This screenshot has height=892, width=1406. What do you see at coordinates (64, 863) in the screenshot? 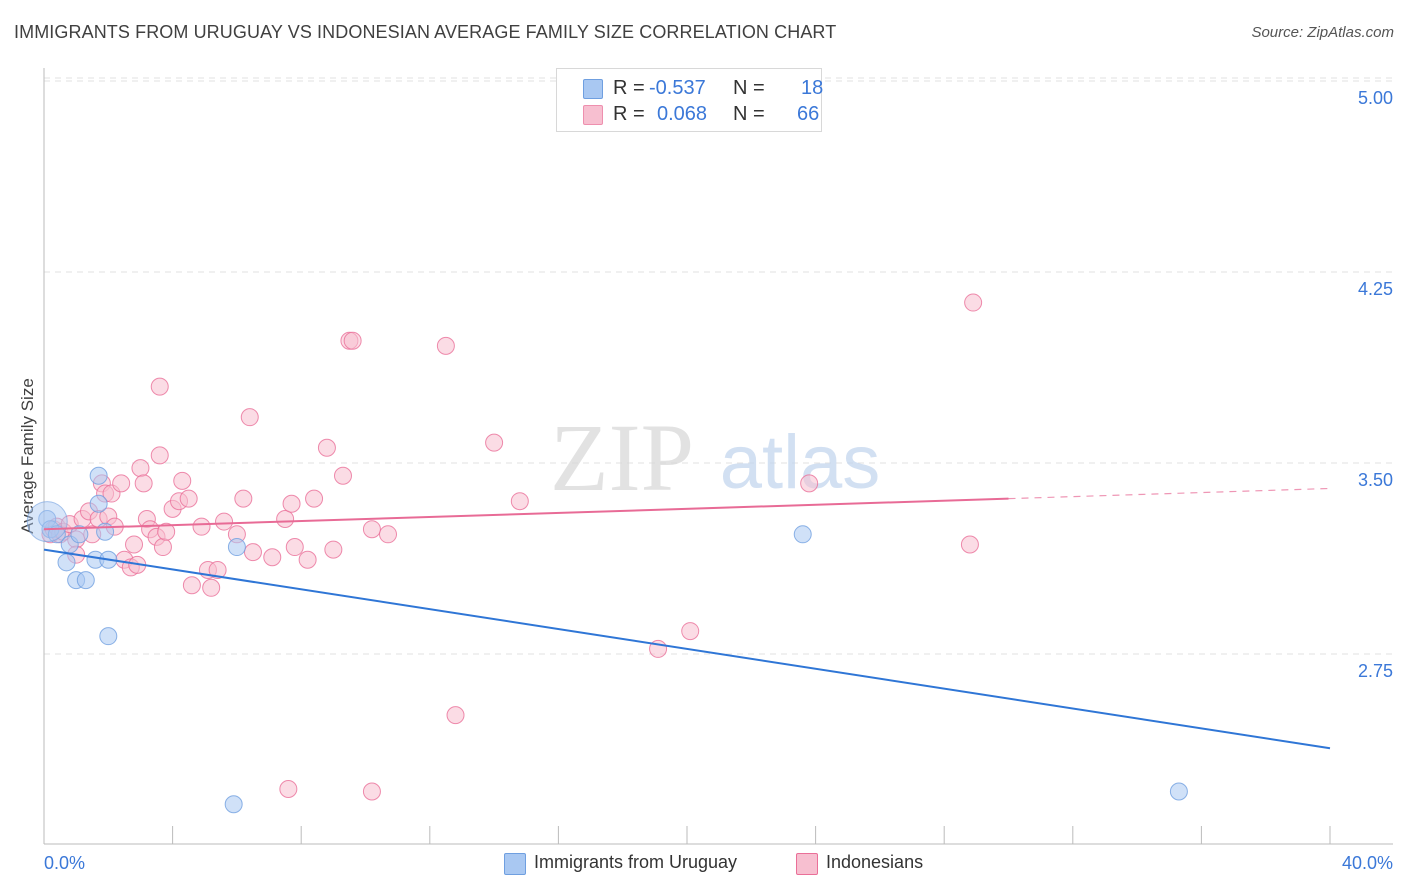
I see `x-tick-label: 0.0%` at bounding box center [64, 863].